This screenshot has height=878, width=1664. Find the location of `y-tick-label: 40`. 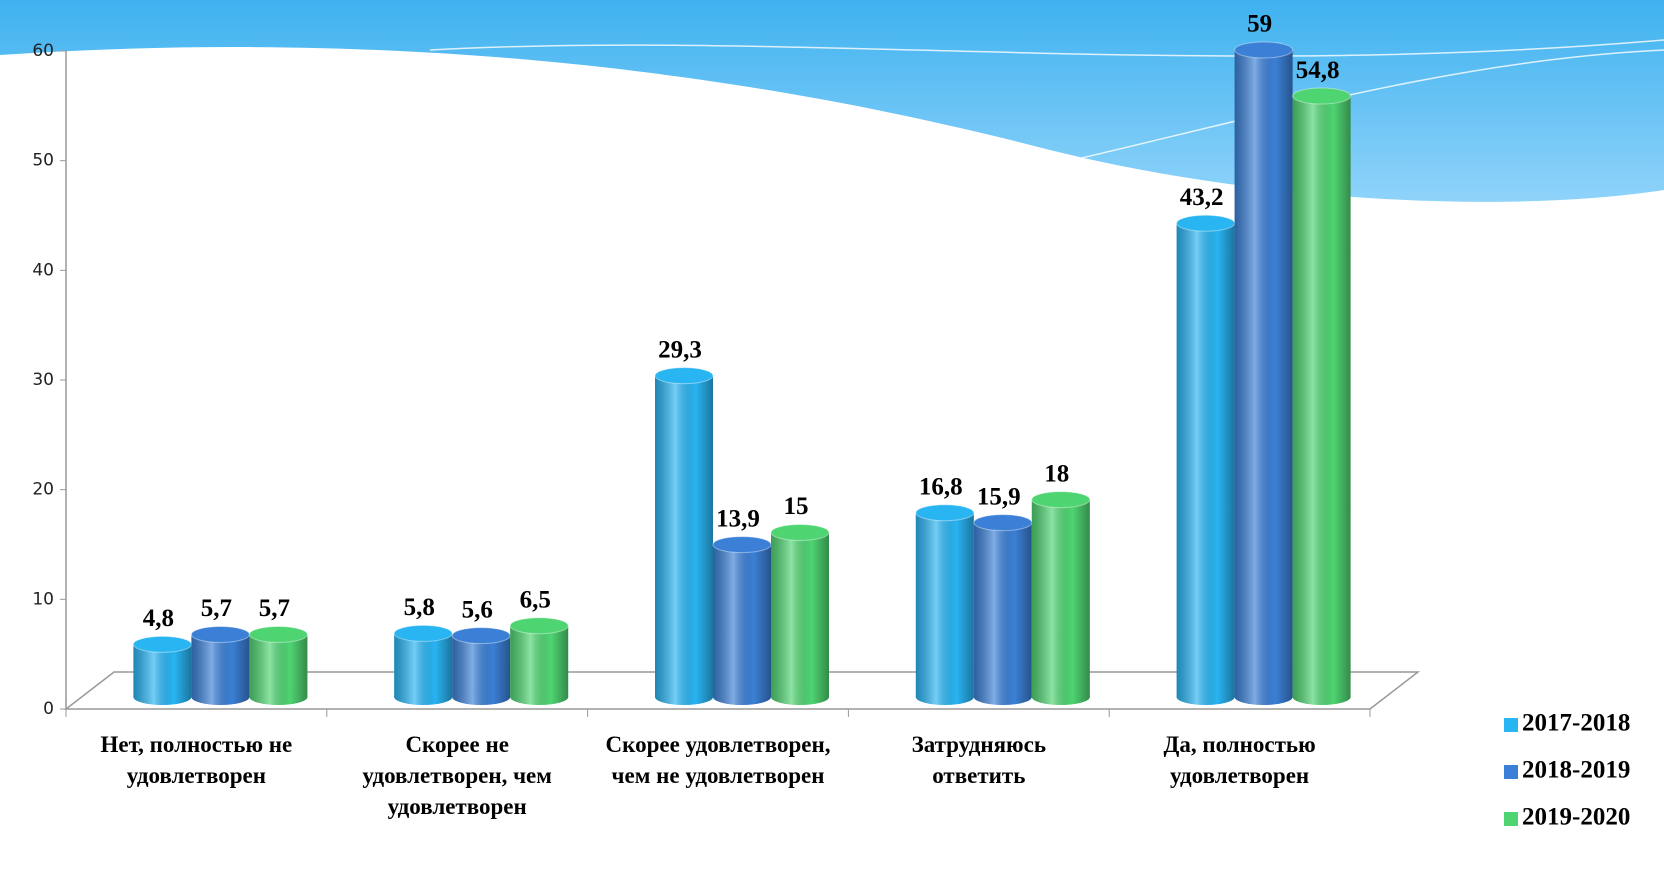

y-tick-label: 40 is located at coordinates (43, 270).